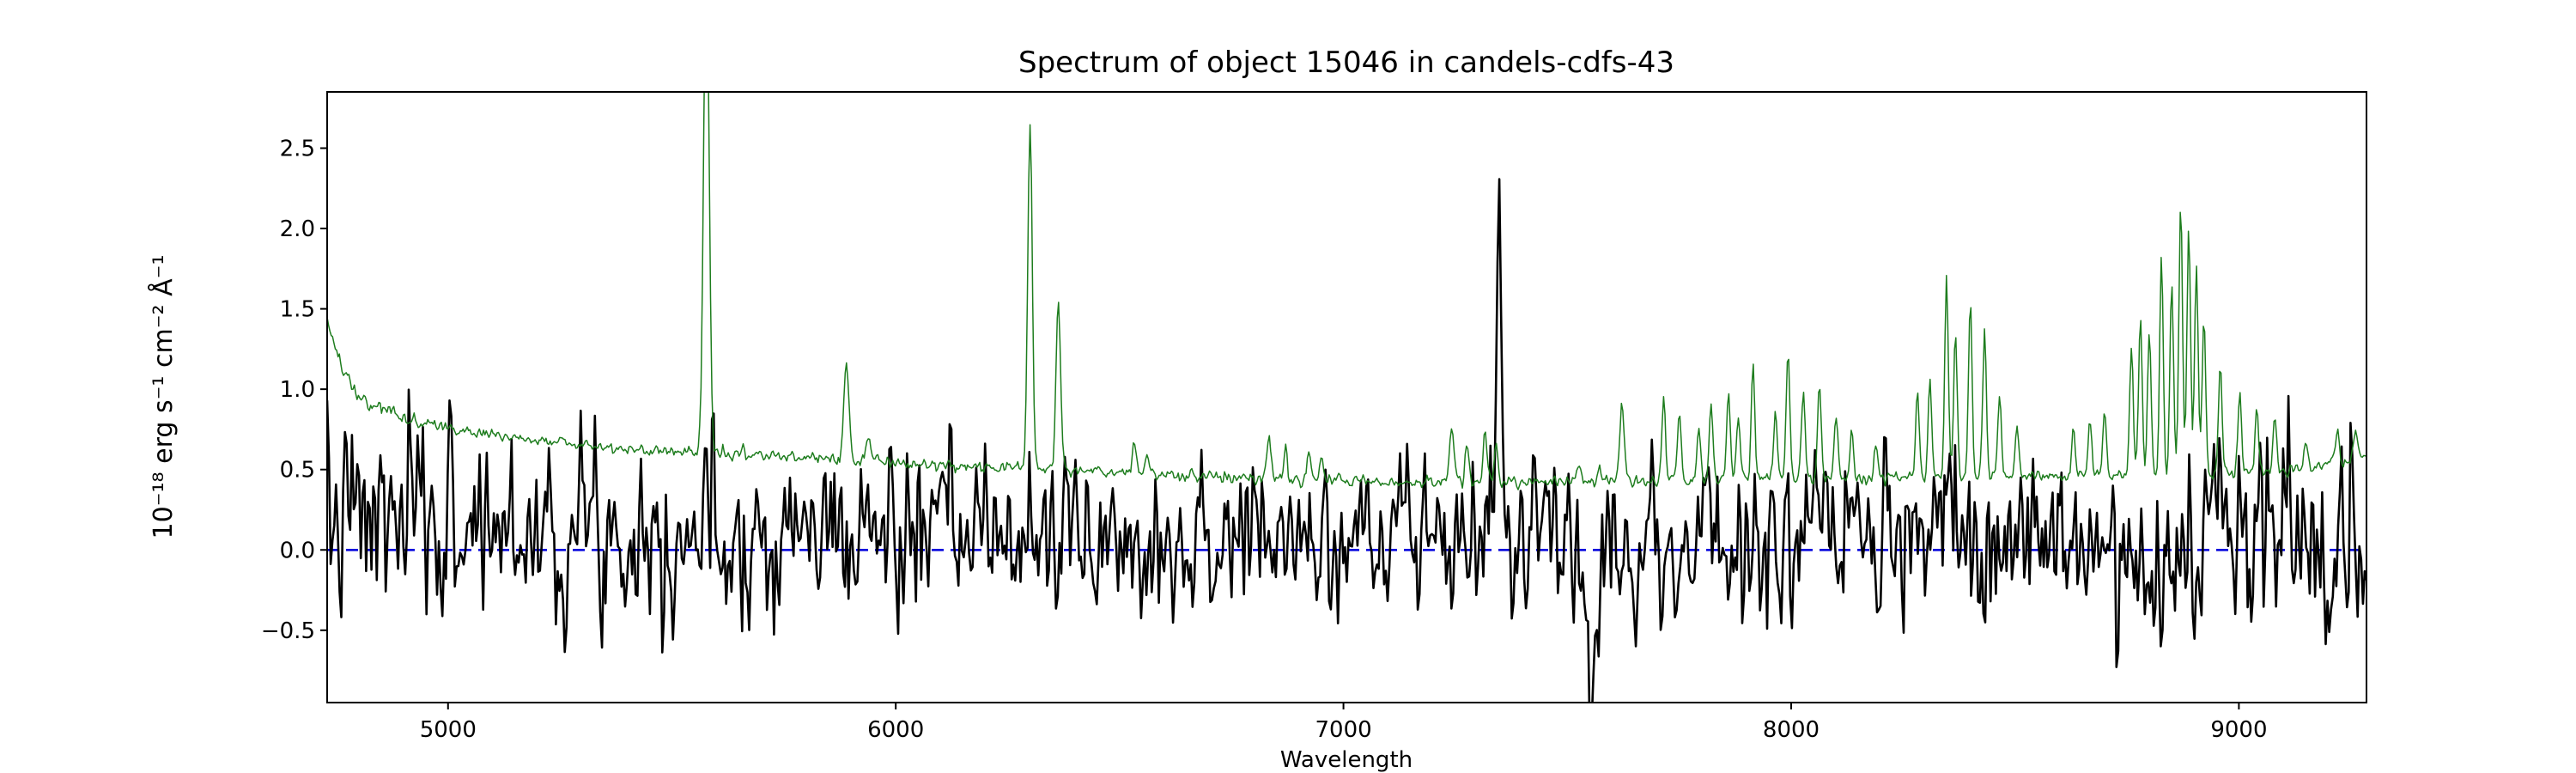  I want to click on y-tick-label: 2.5, so click(297, 148).